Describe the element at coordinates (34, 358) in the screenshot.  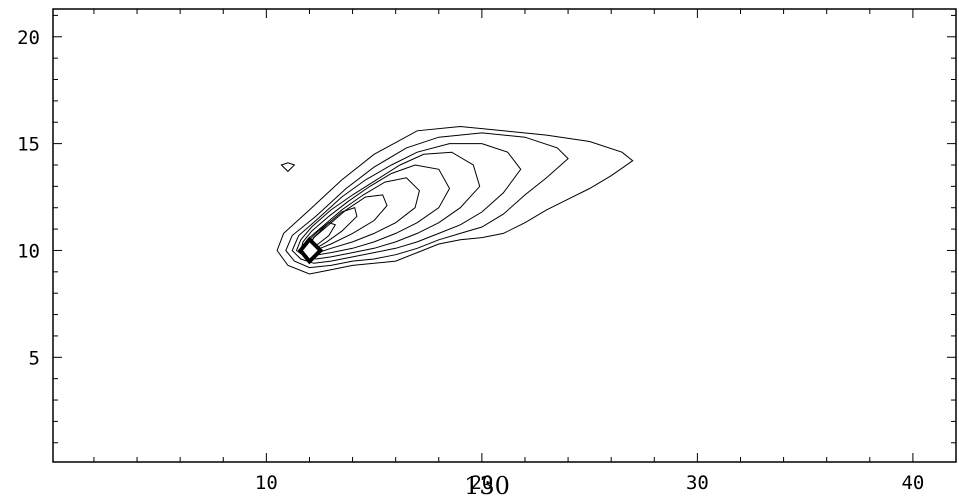
I see `y-tick-label-5: 5` at that location.